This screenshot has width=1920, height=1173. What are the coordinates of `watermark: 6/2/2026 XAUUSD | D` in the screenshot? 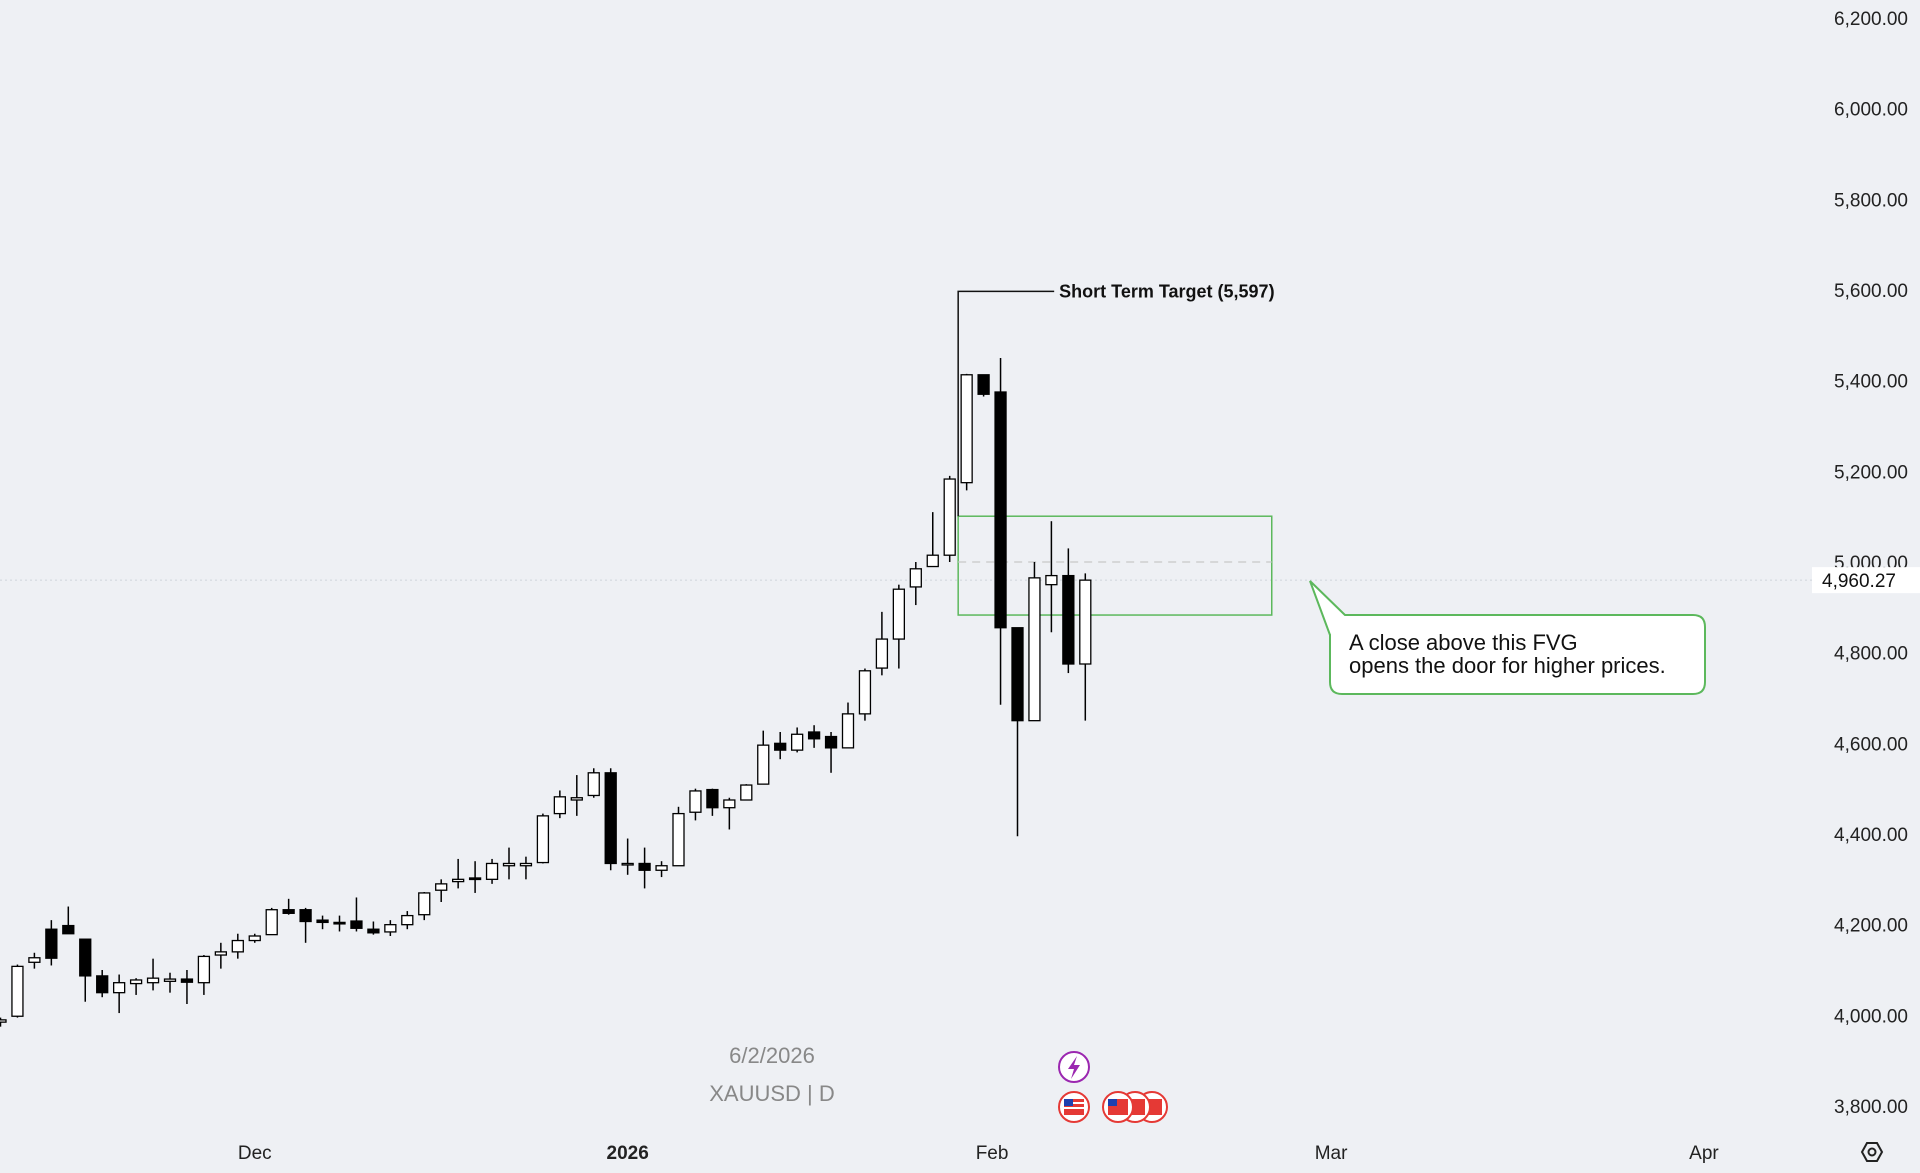 It's located at (772, 1074).